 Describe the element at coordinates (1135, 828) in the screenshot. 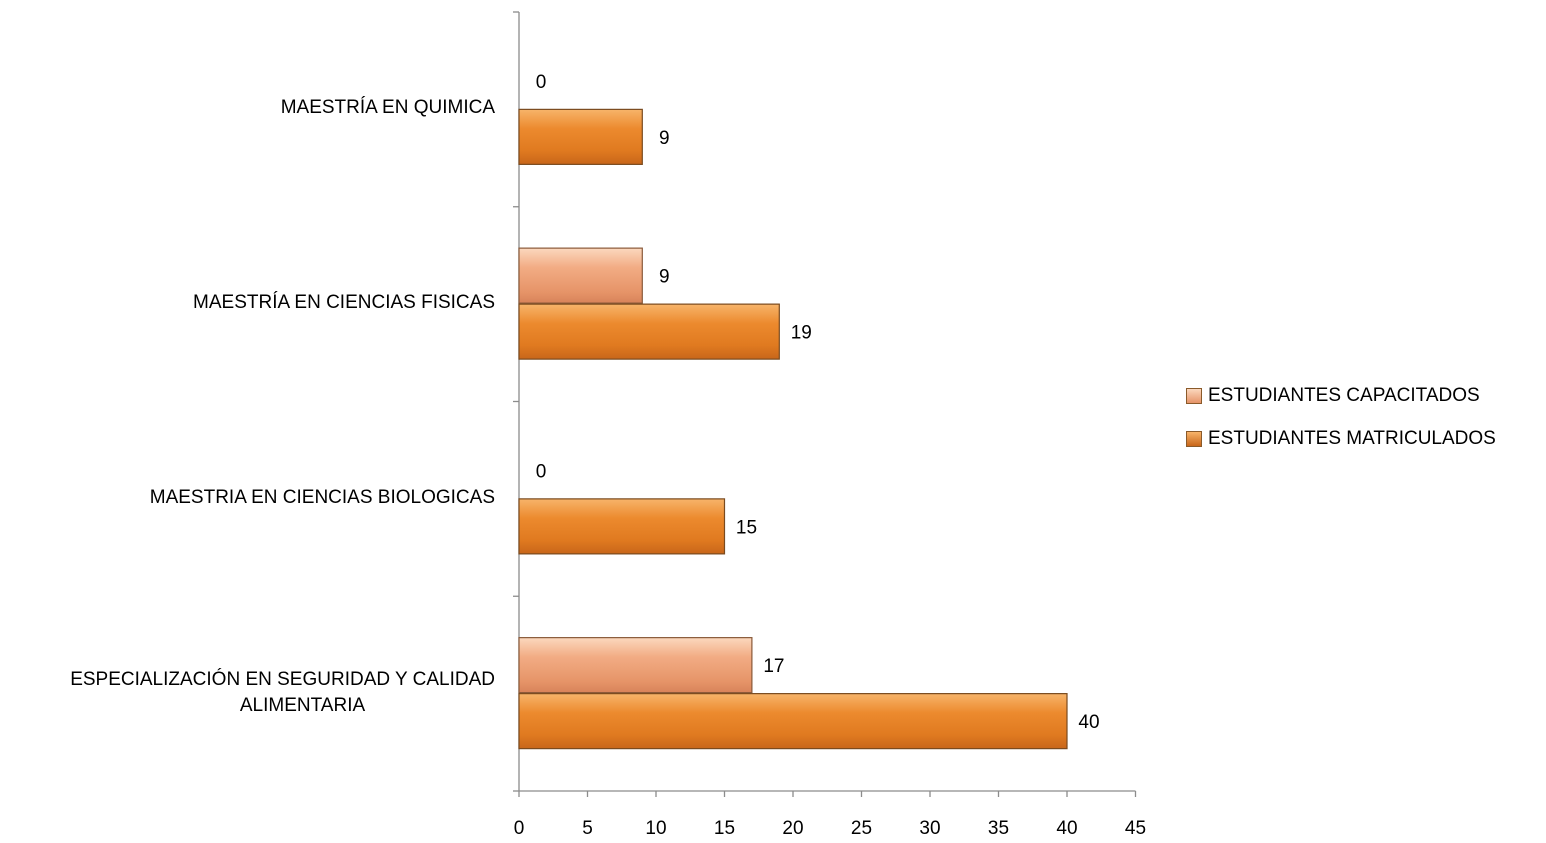

I see `x-tick-label: 45` at that location.